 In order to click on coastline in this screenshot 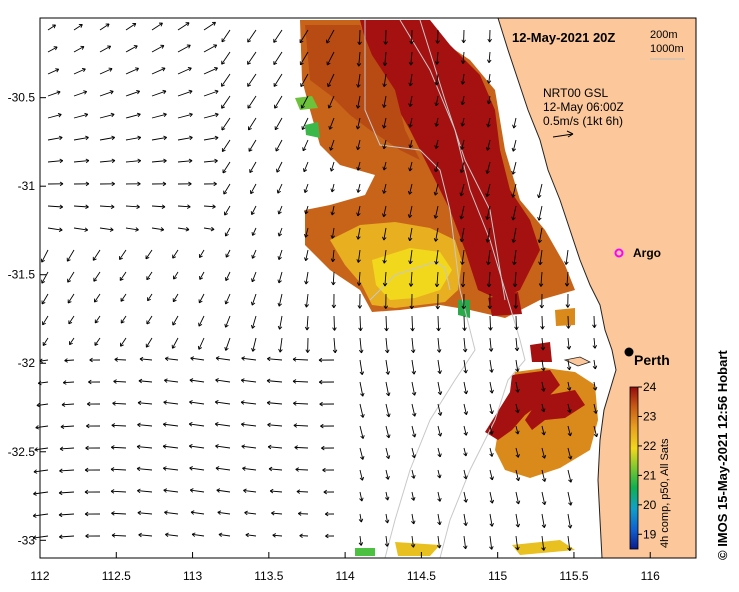, I will do `click(557, 288)`.